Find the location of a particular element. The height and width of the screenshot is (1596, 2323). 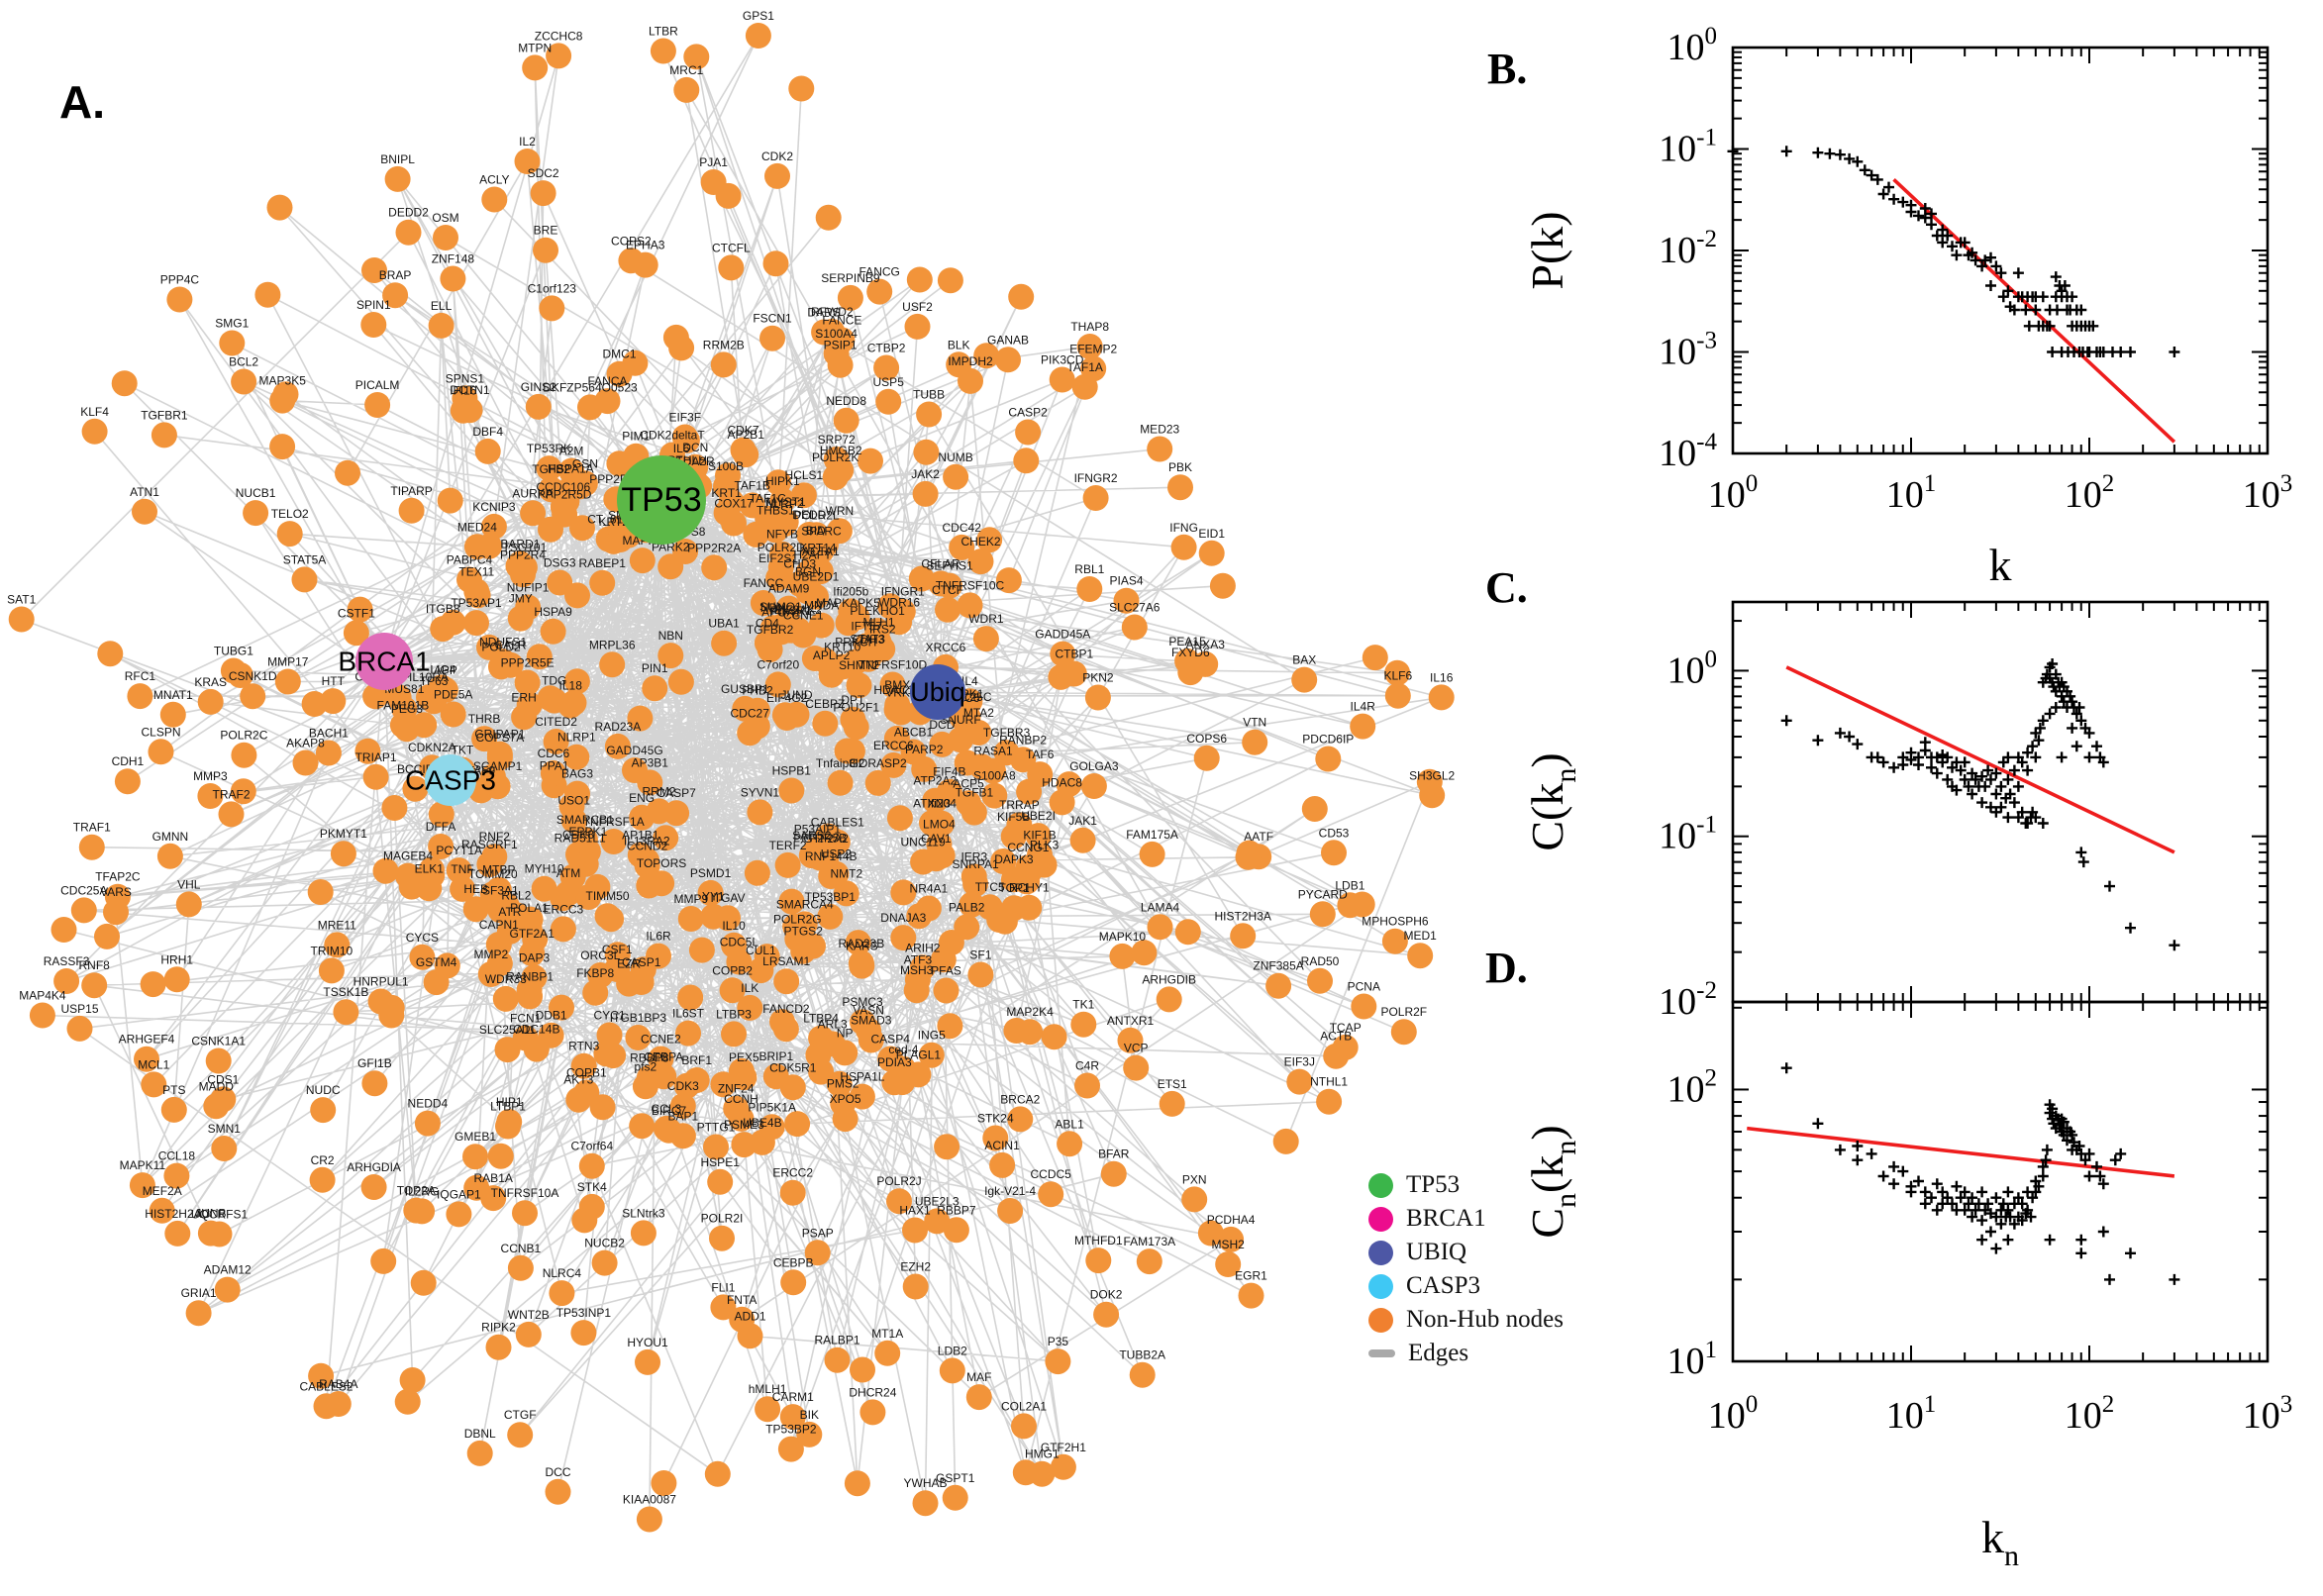

gene-label: AATF is located at coordinates (1258, 837).